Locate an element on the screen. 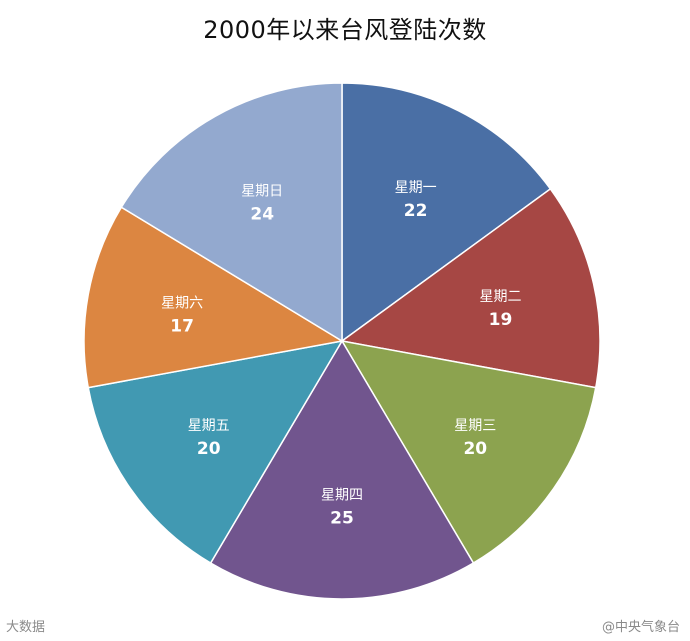 Image resolution: width=690 pixels, height=641 pixels. slice-category-label: 星期一 is located at coordinates (416, 188).